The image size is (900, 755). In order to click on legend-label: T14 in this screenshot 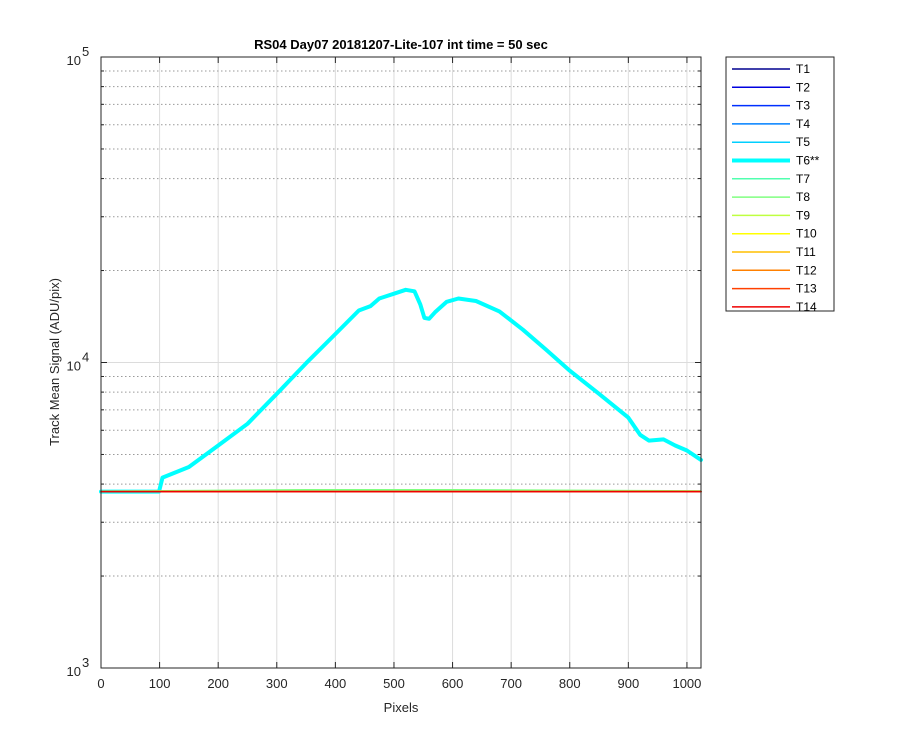, I will do `click(806, 307)`.